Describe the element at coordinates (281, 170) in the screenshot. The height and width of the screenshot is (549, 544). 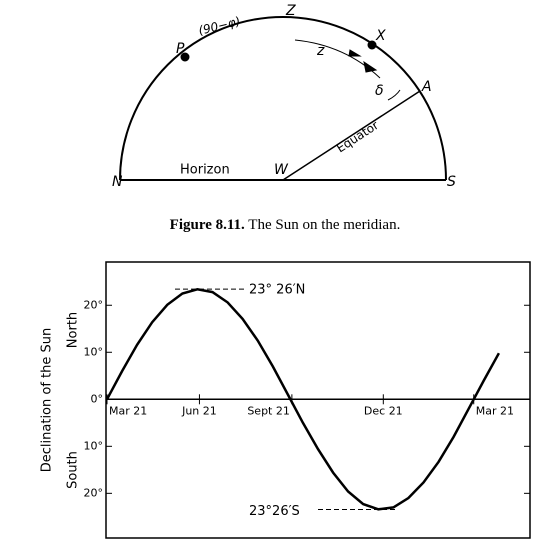
I see `label: W` at that location.